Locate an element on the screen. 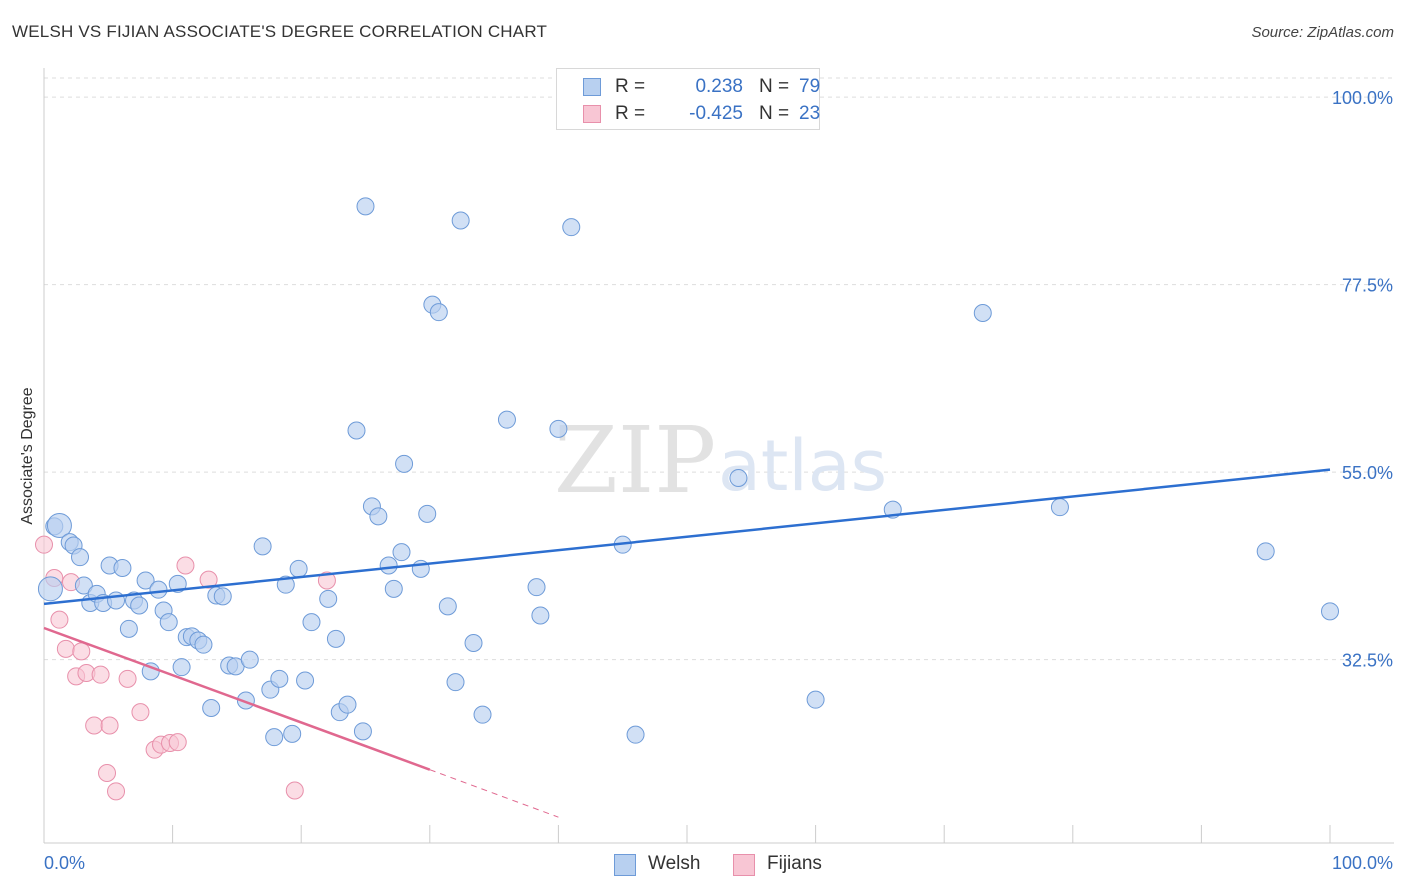 This screenshot has width=1406, height=892. y-tick-label: 100.0% is located at coordinates (1362, 98).